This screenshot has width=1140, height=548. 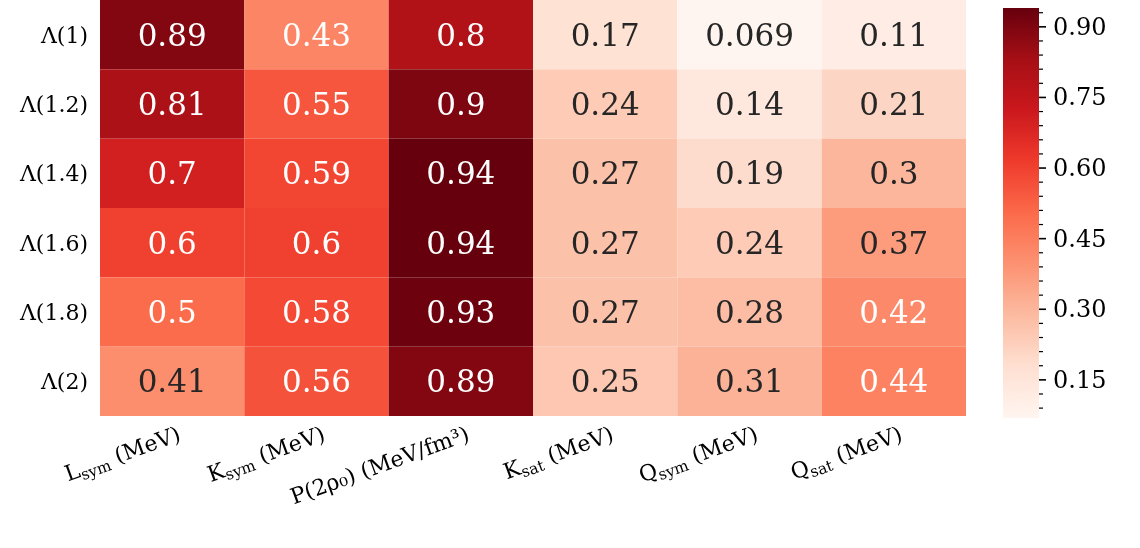 What do you see at coordinates (172, 173) in the screenshot?
I see `data-label: 0.7` at bounding box center [172, 173].